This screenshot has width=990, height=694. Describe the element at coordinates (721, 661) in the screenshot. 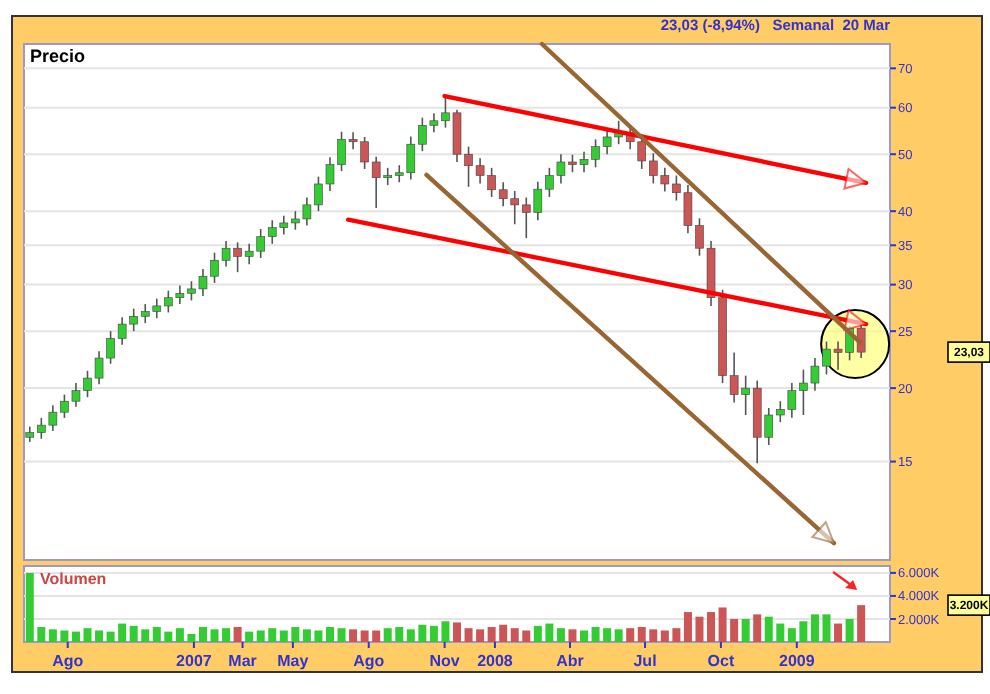

I see `x-tick-label: Oct` at that location.